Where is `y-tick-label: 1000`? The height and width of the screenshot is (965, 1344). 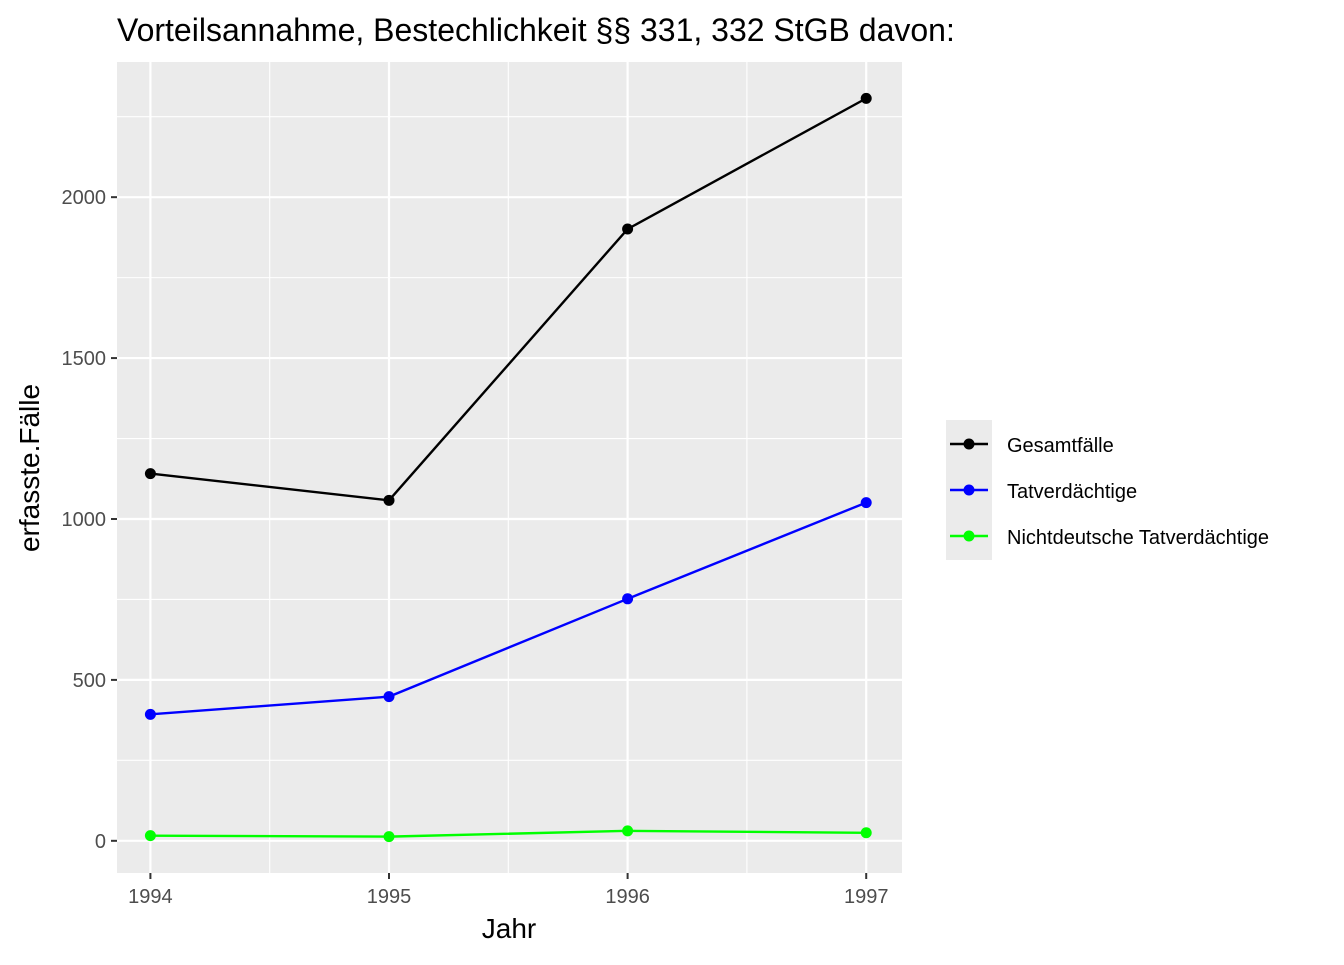
y-tick-label: 1000 is located at coordinates (84, 520).